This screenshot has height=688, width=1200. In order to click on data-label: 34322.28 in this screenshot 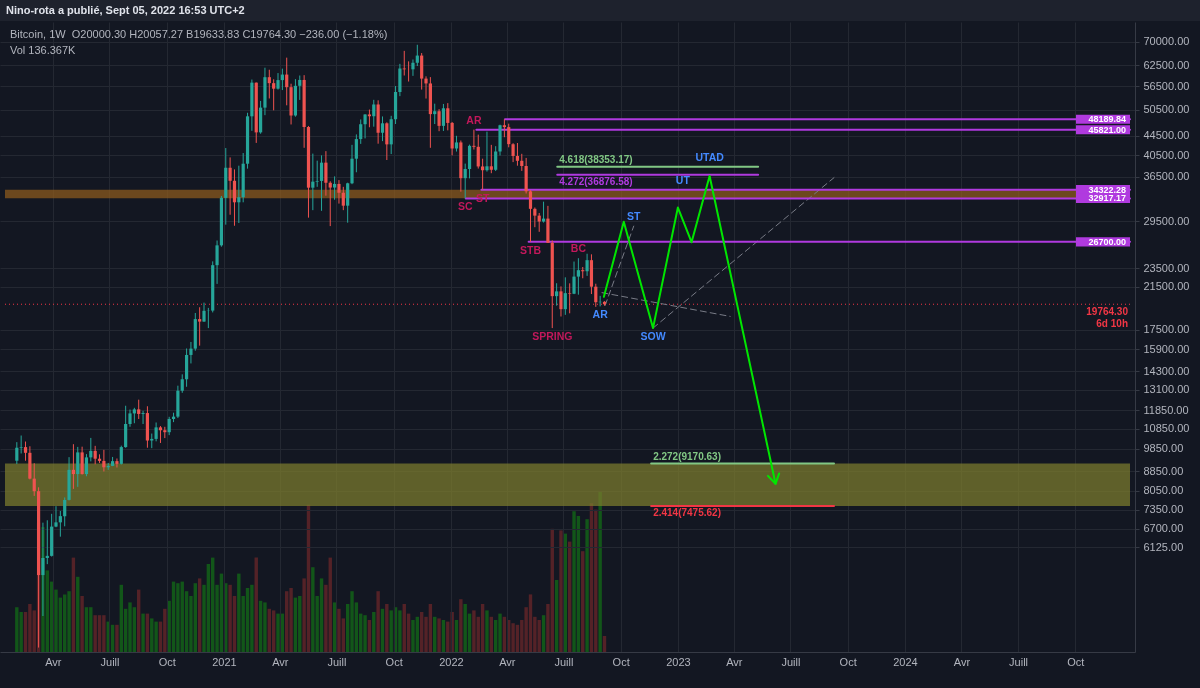, I will do `click(1107, 189)`.